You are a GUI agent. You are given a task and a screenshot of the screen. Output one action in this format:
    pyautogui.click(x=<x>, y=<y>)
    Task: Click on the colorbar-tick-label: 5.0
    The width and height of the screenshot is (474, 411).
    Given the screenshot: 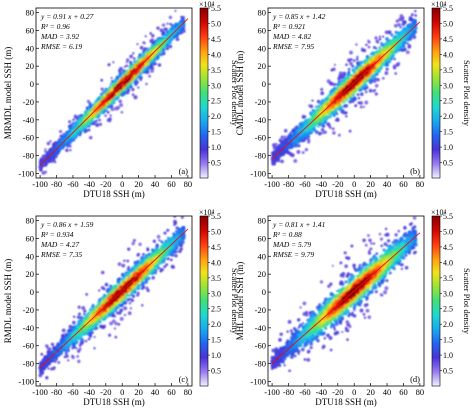 What is the action you would take?
    pyautogui.click(x=216, y=23)
    